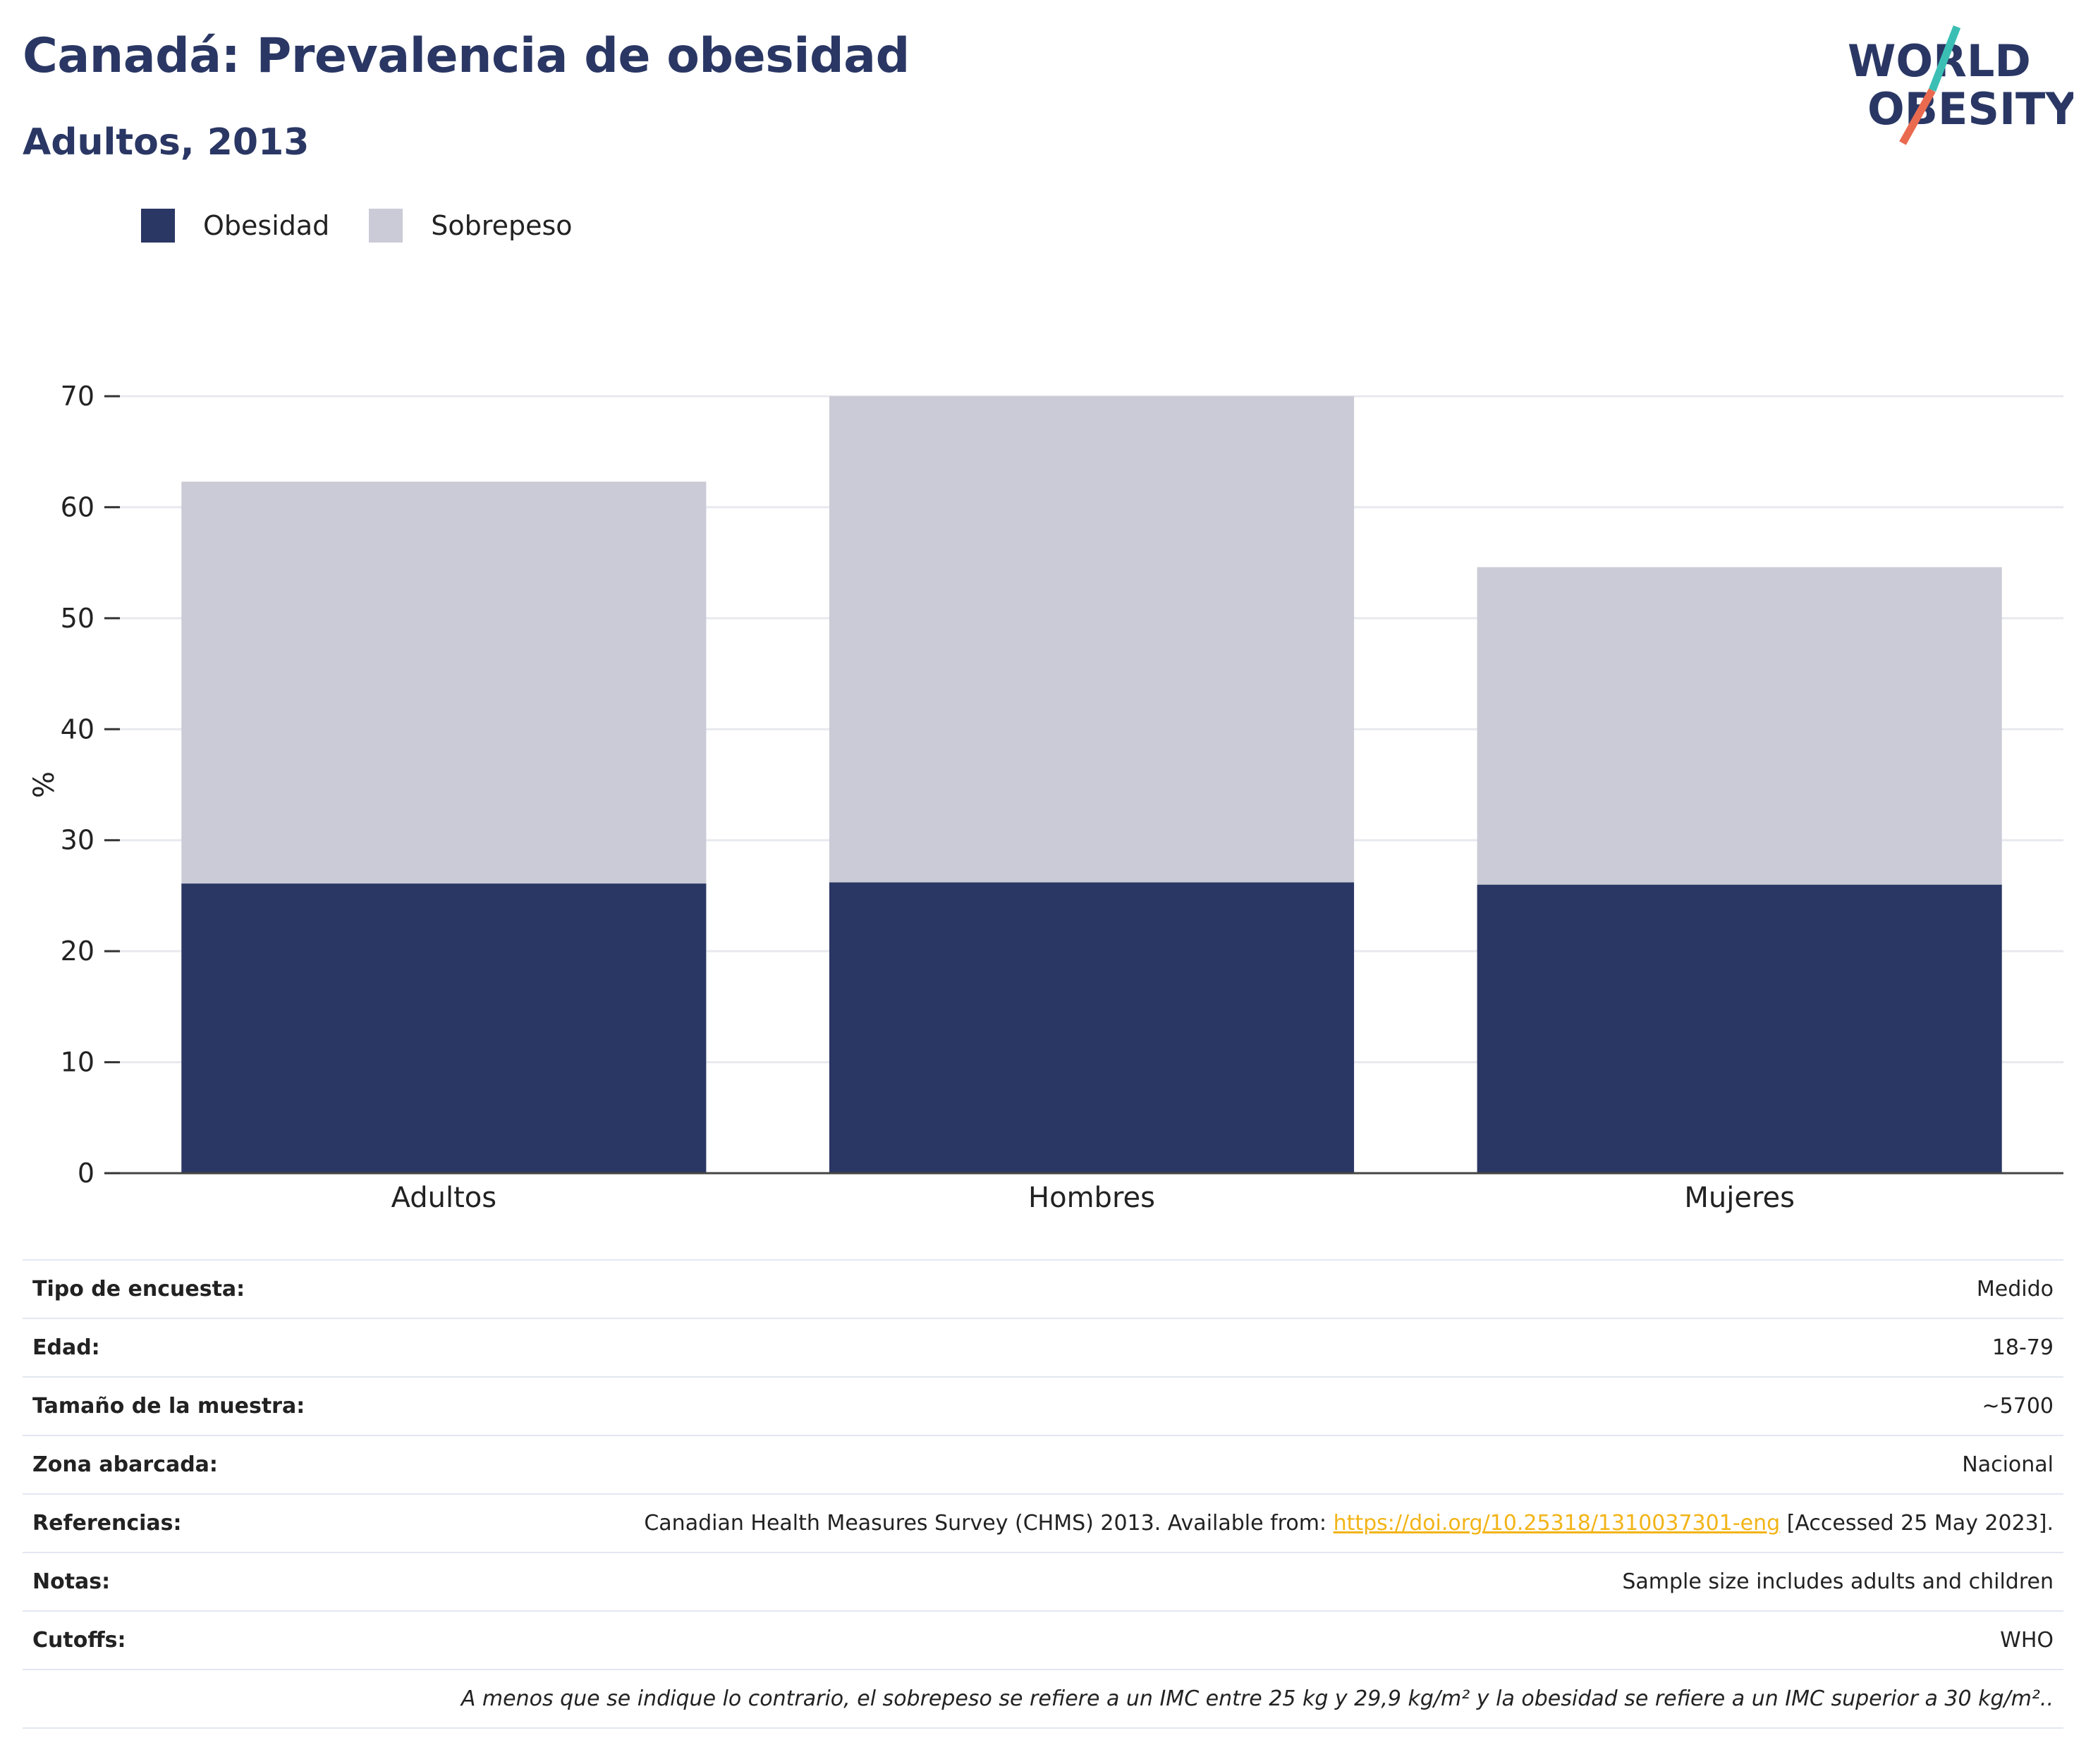 The width and height of the screenshot is (2086, 1764). What do you see at coordinates (107, 1523) in the screenshot?
I see `meta-label: Referencias:` at bounding box center [107, 1523].